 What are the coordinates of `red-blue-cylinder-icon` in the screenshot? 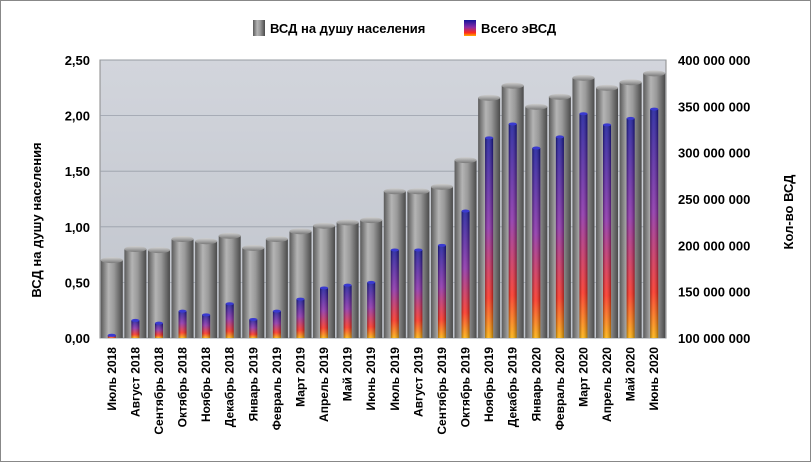 It's located at (470, 28).